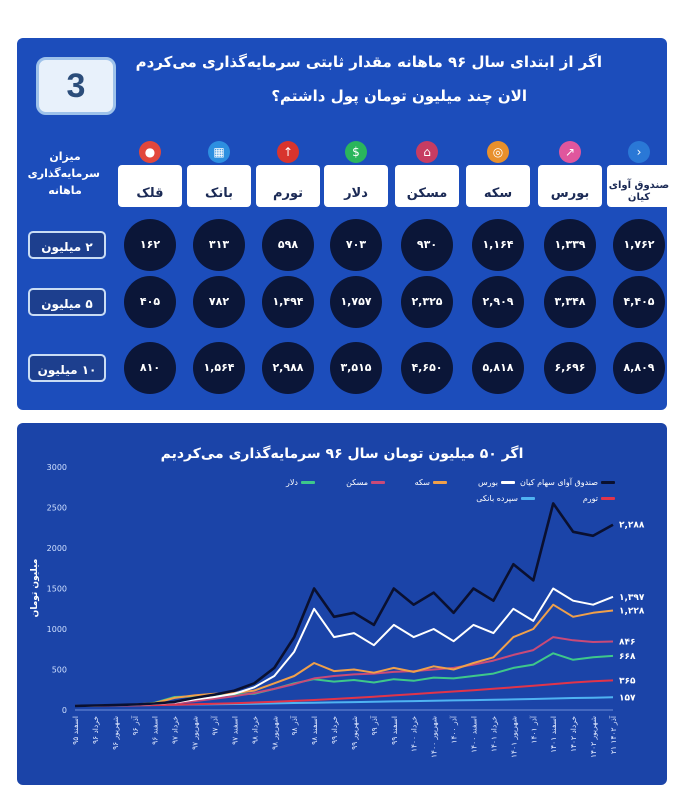  I want to click on x-tick-label: شهریور ۹۷, so click(195, 733).